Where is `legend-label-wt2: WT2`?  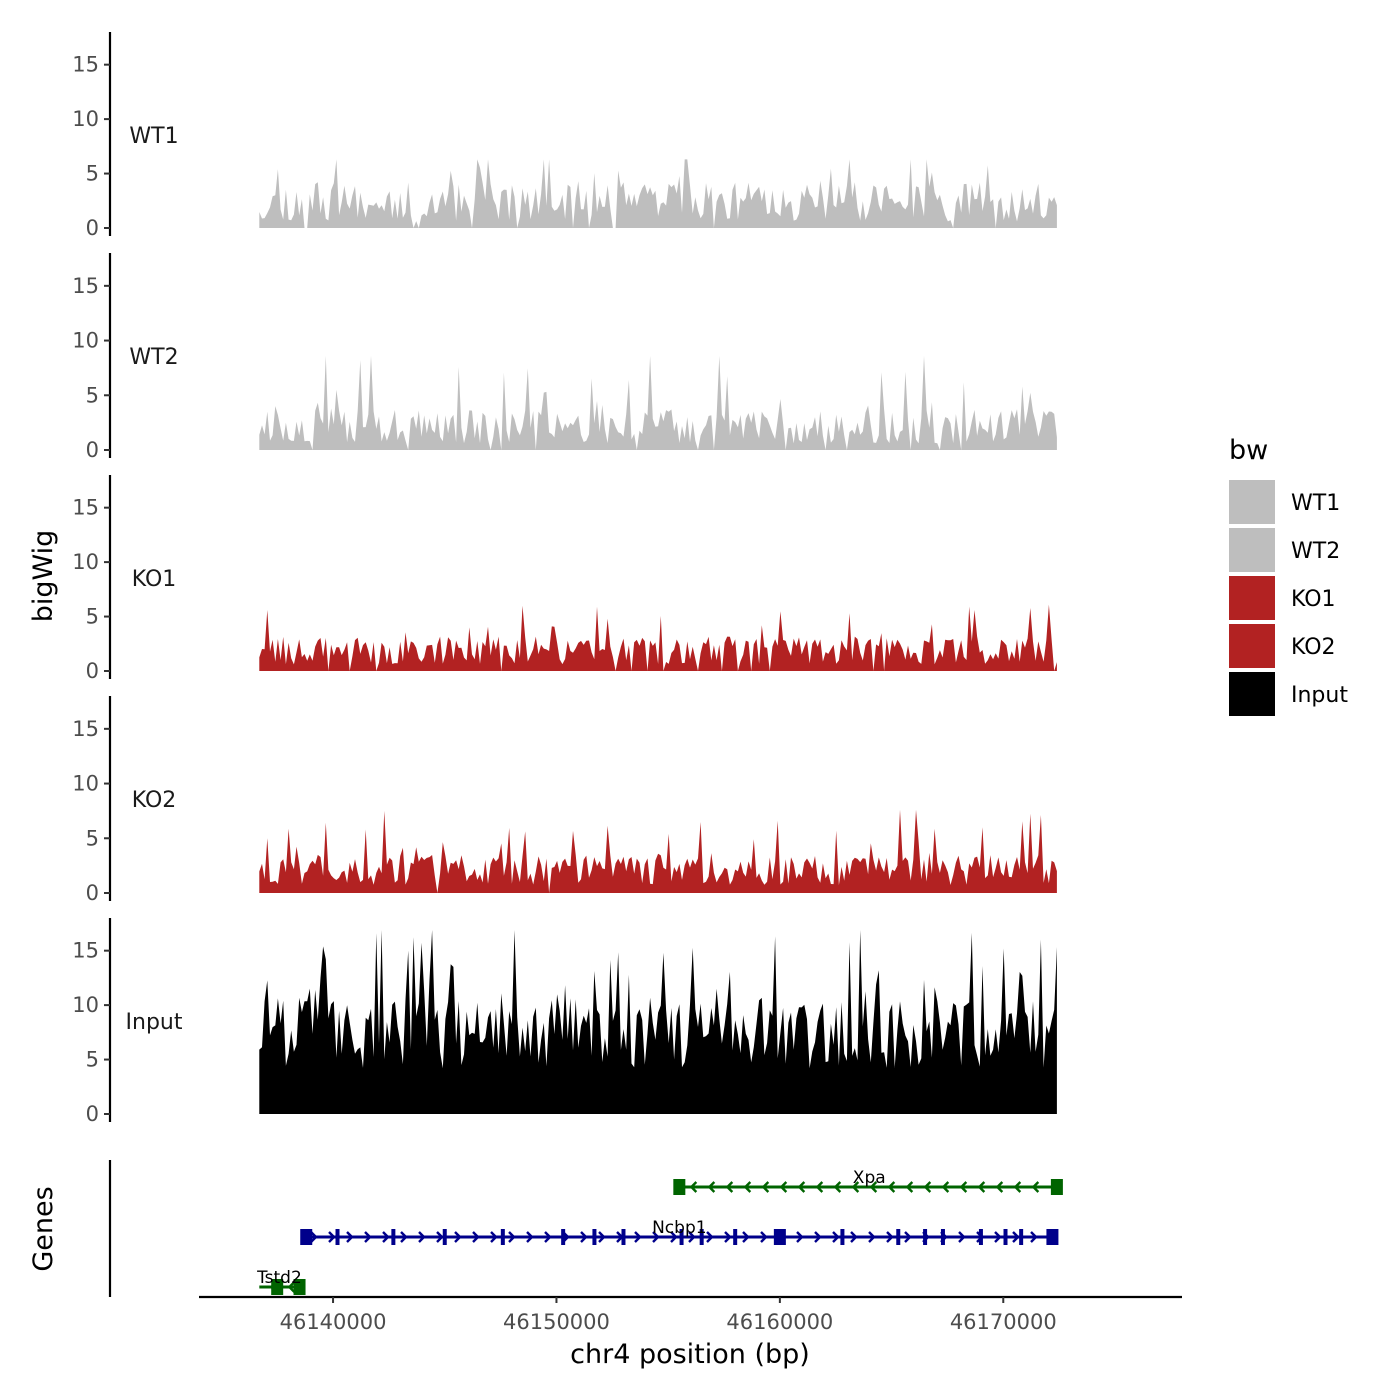 legend-label-wt2: WT2 is located at coordinates (1315, 551).